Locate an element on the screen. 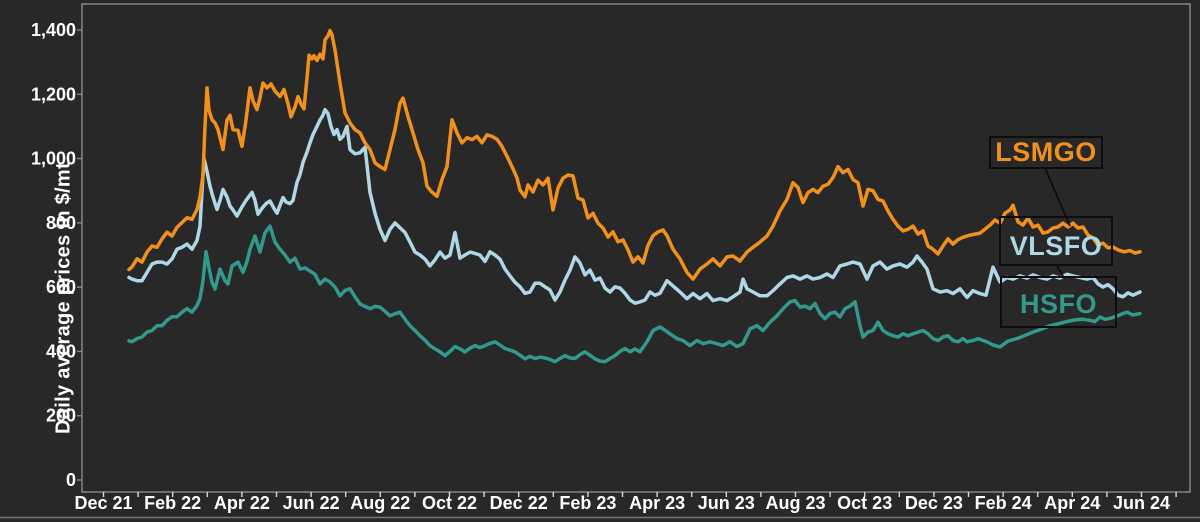 The width and height of the screenshot is (1200, 522). series-label-lsmgo: LSMGO is located at coordinates (1046, 152).